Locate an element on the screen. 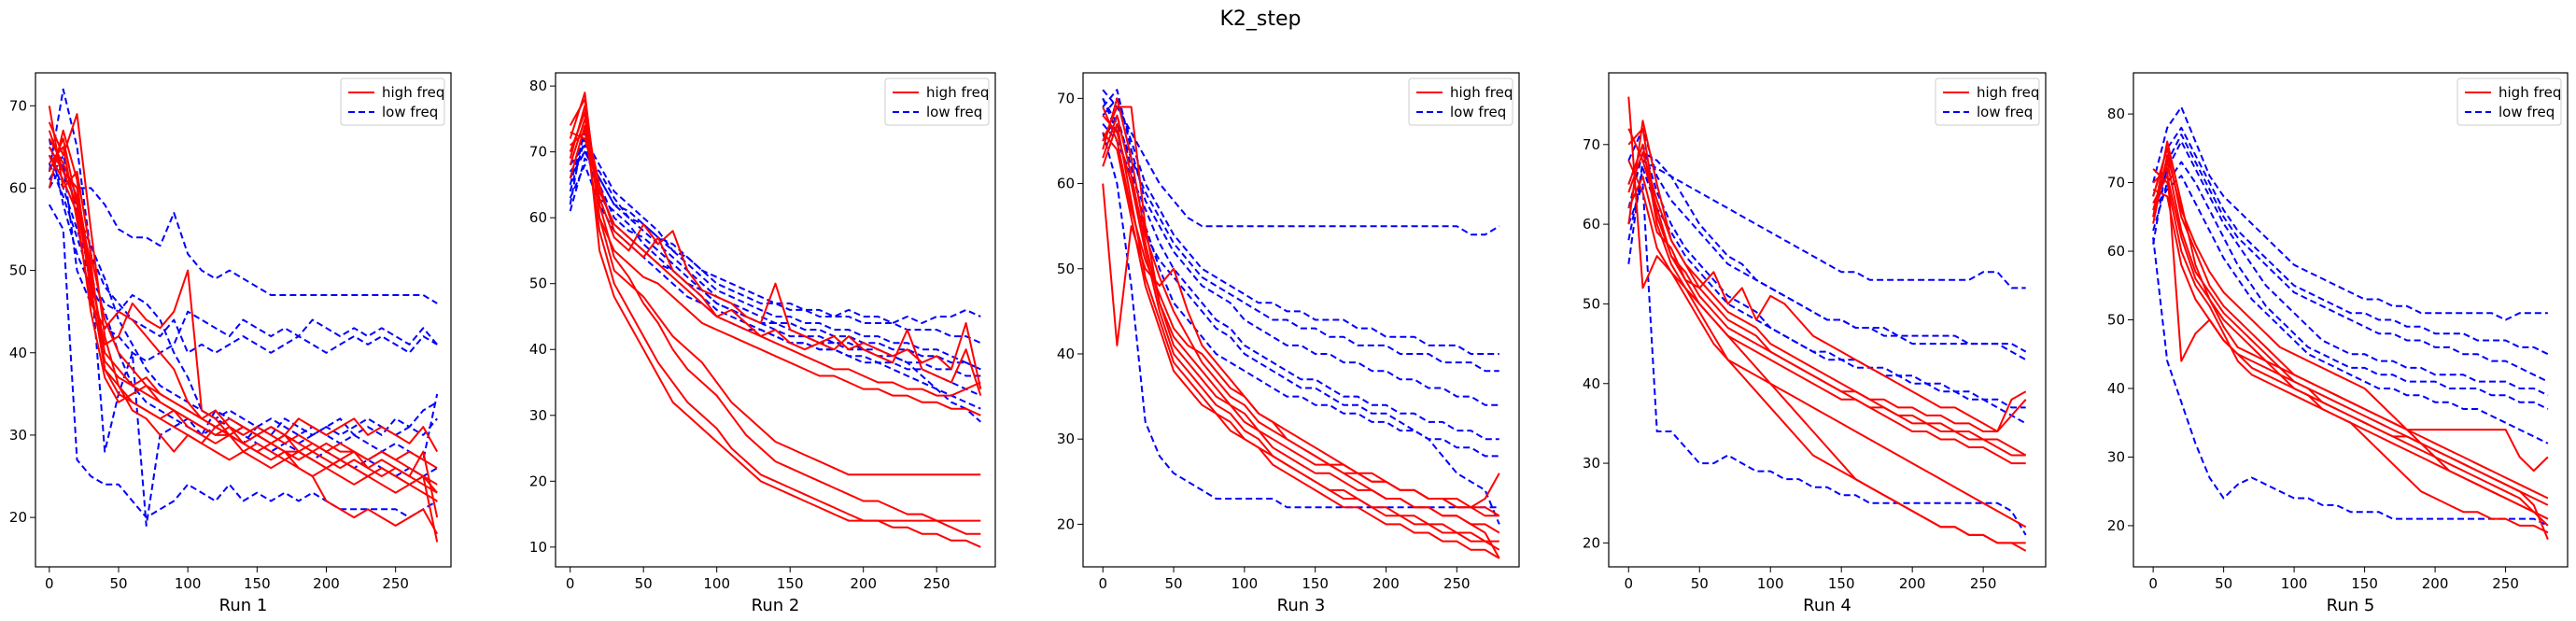 This screenshot has height=621, width=2576. x-axis-label: Run 1 is located at coordinates (243, 606).